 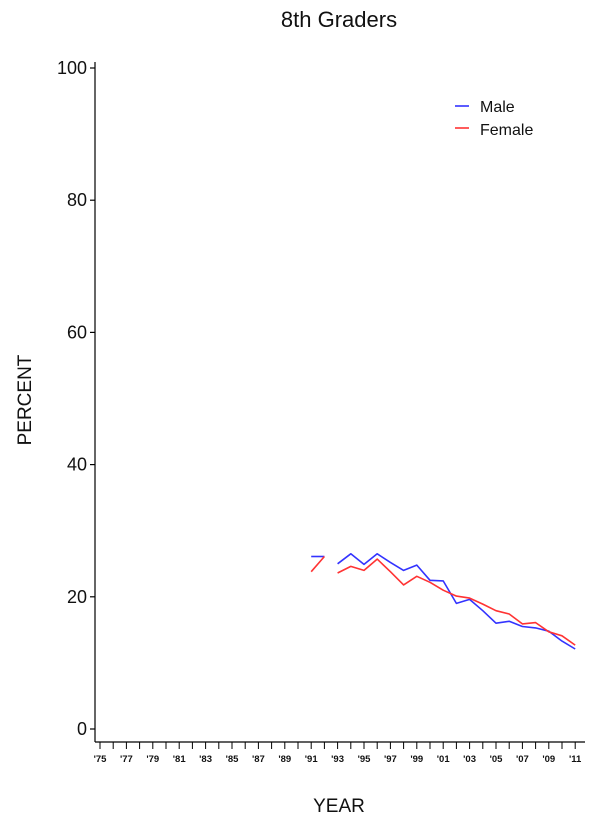 What do you see at coordinates (494, 119) in the screenshot?
I see `legend: Male Female` at bounding box center [494, 119].